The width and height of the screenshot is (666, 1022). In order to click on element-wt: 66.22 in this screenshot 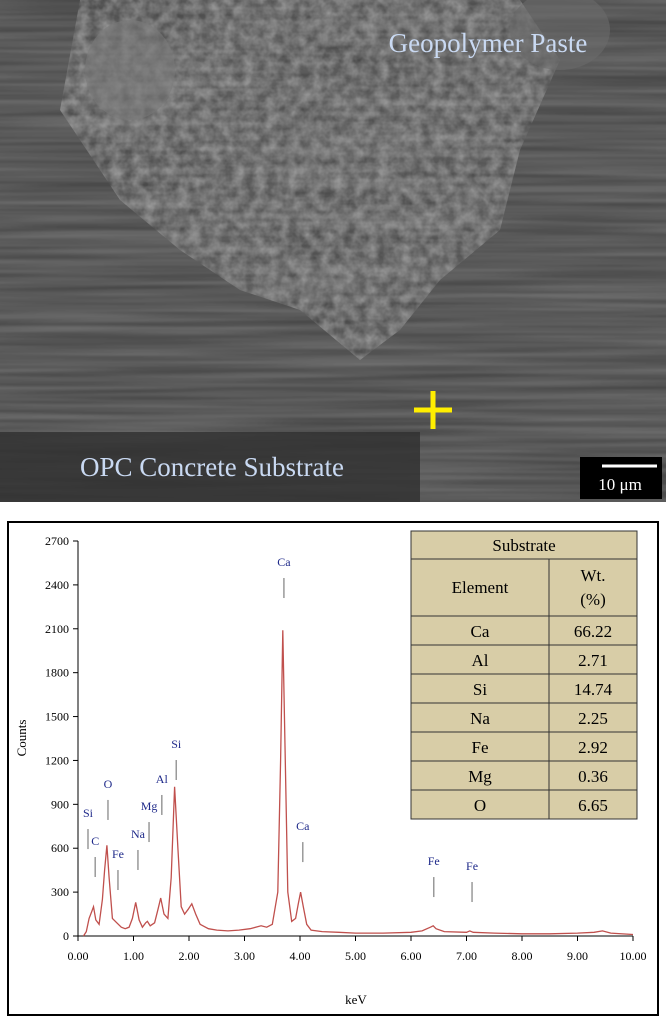, I will do `click(593, 631)`.